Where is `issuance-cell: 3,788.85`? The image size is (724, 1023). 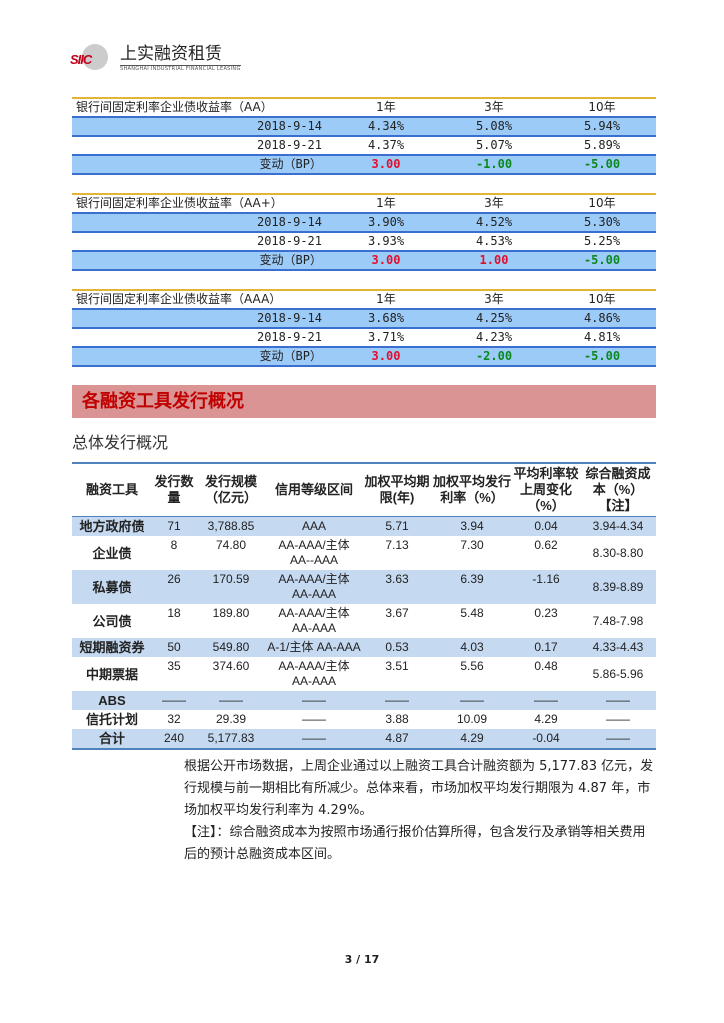
issuance-cell: 3,788.85 is located at coordinates (231, 526).